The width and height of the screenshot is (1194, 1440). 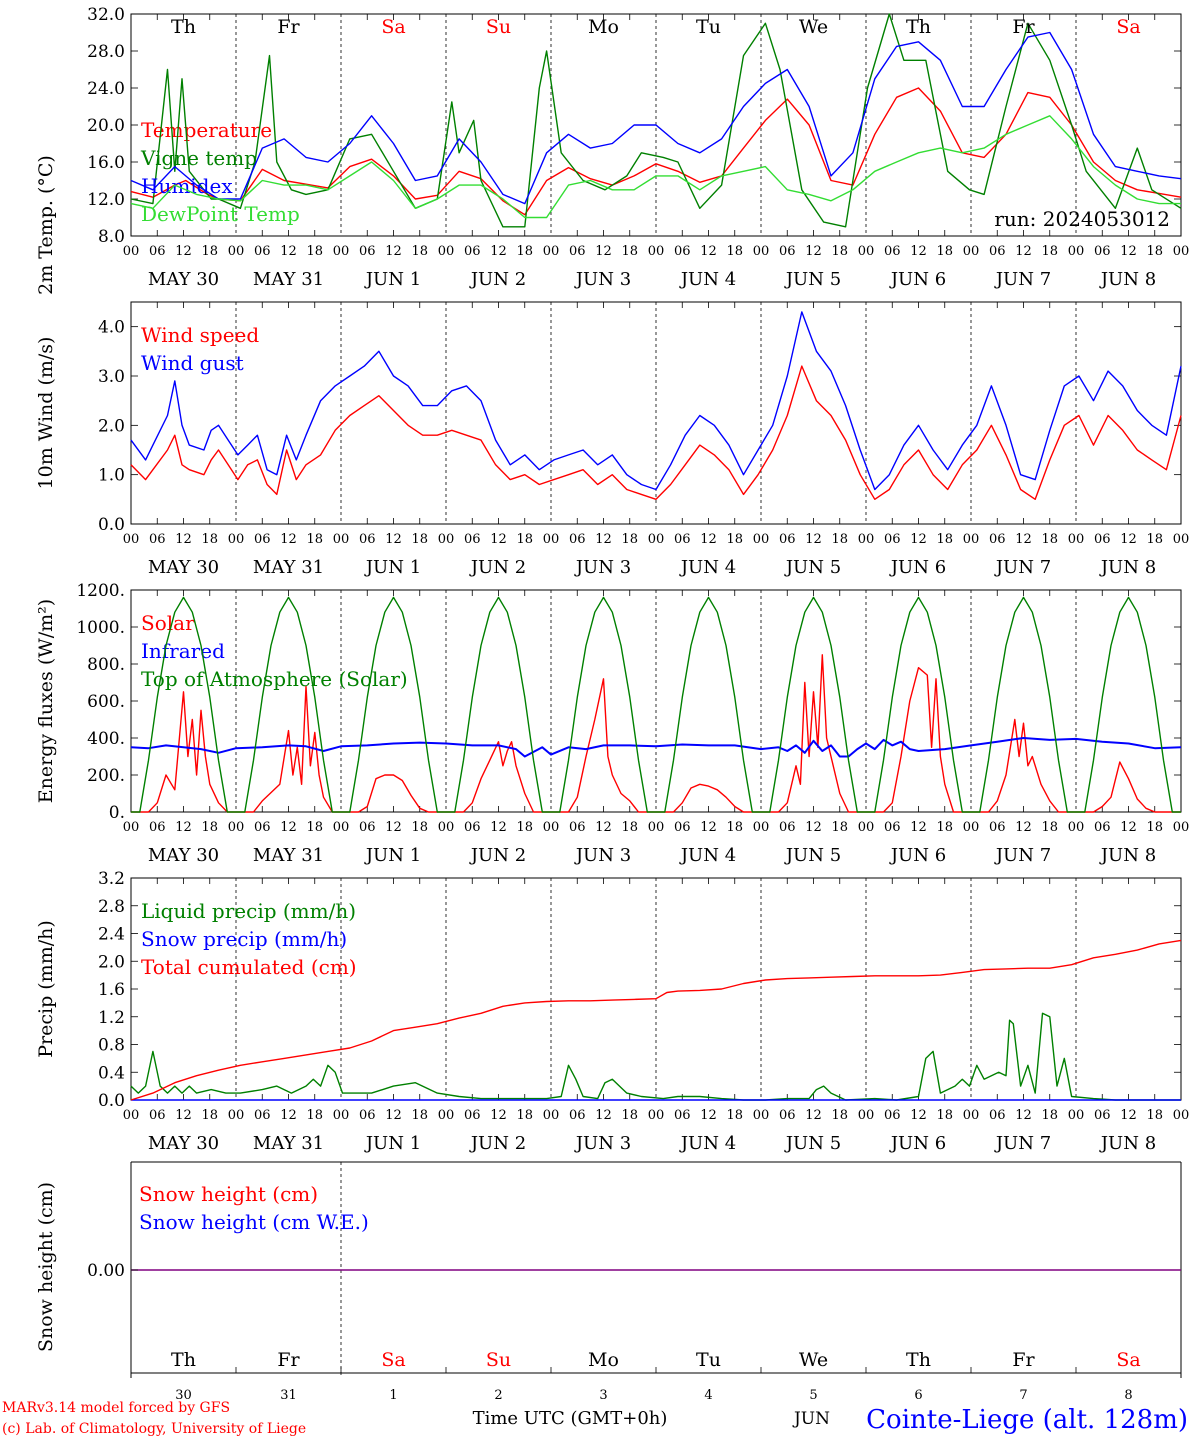 What do you see at coordinates (274, 679) in the screenshot?
I see `legend-entry: Top of Atmosphere (Solar)` at bounding box center [274, 679].